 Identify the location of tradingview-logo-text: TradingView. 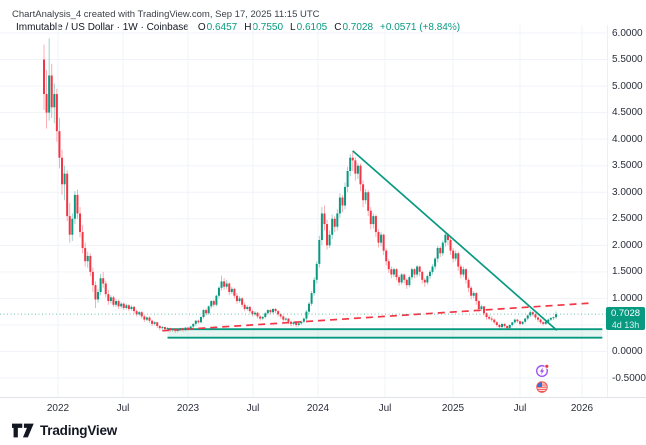
(79, 430).